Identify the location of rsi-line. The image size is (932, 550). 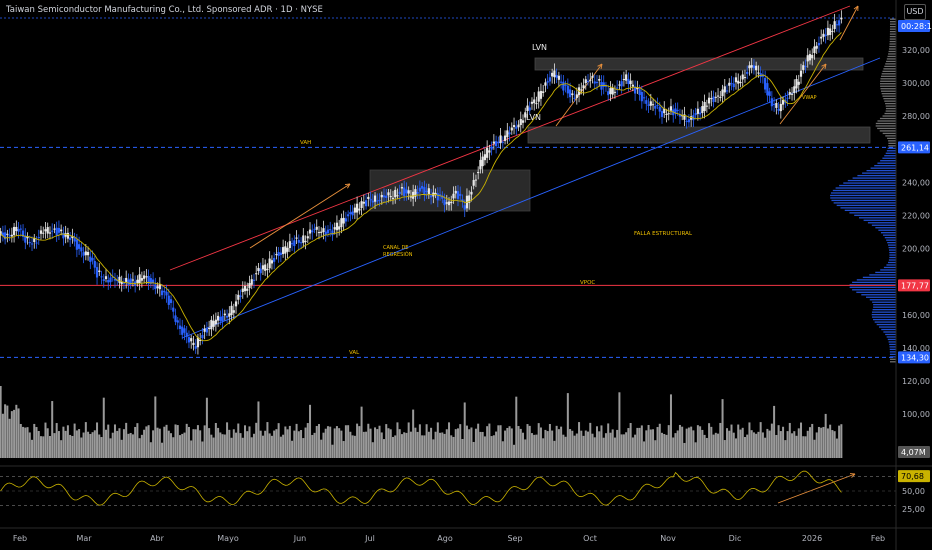
(421, 488).